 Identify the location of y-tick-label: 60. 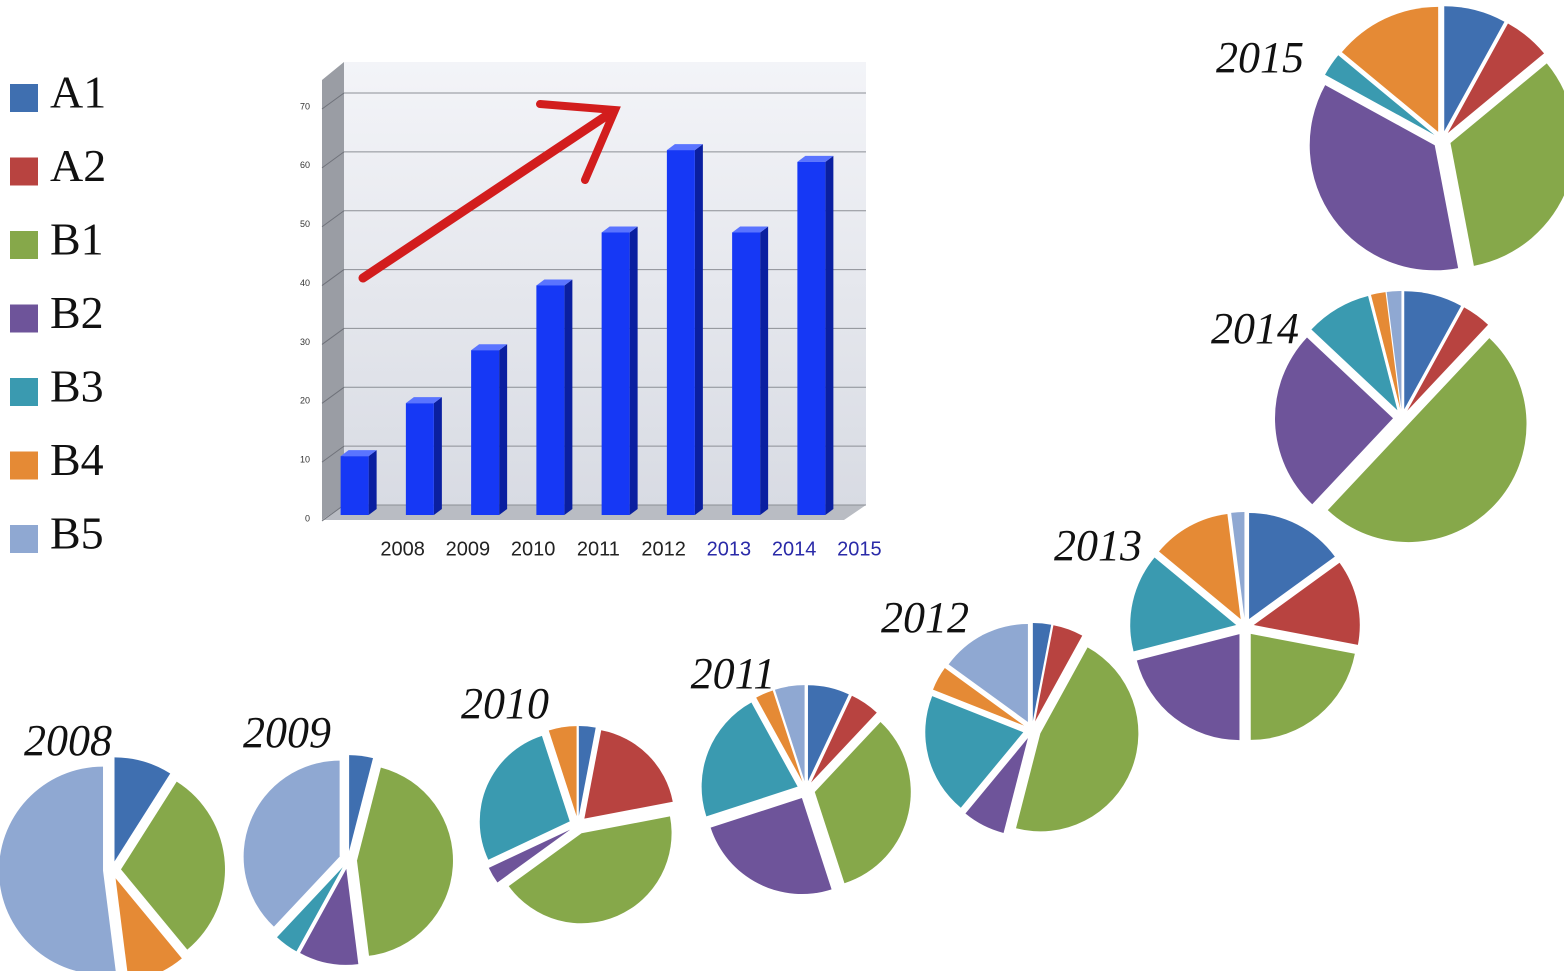
(305, 165).